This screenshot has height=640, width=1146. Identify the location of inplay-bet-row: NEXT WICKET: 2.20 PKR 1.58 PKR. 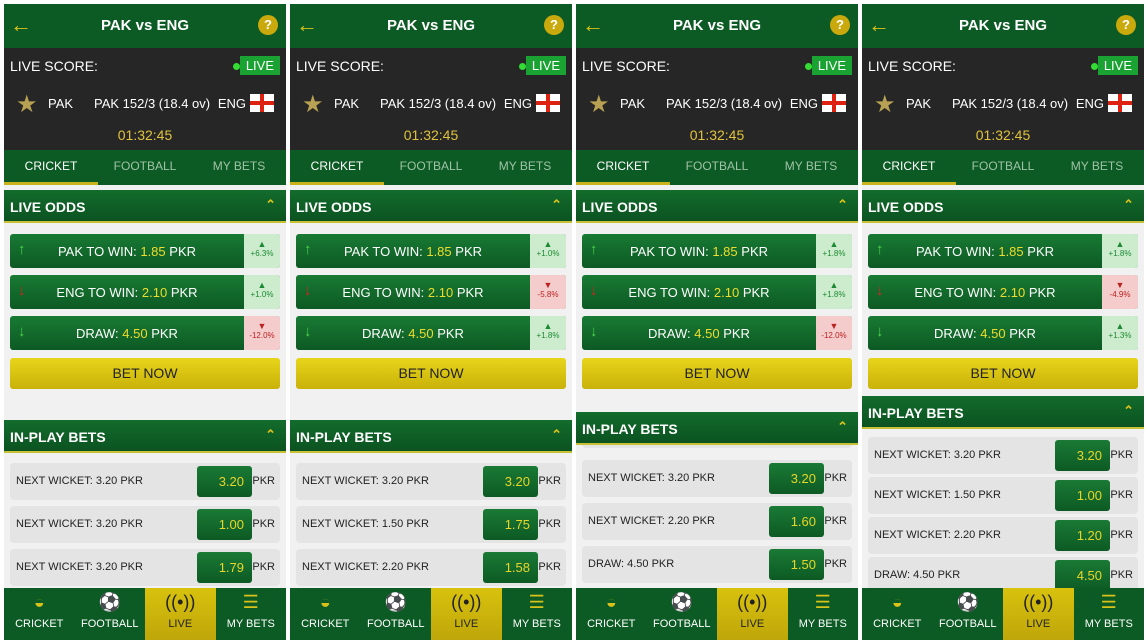
(431, 567).